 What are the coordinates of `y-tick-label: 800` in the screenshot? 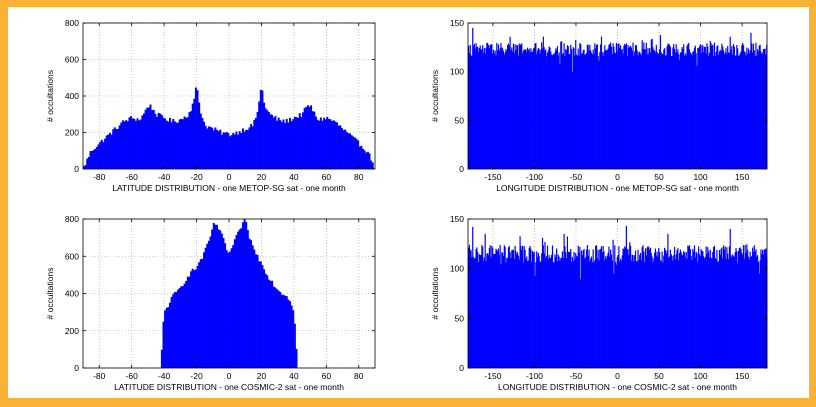 It's located at (72, 23).